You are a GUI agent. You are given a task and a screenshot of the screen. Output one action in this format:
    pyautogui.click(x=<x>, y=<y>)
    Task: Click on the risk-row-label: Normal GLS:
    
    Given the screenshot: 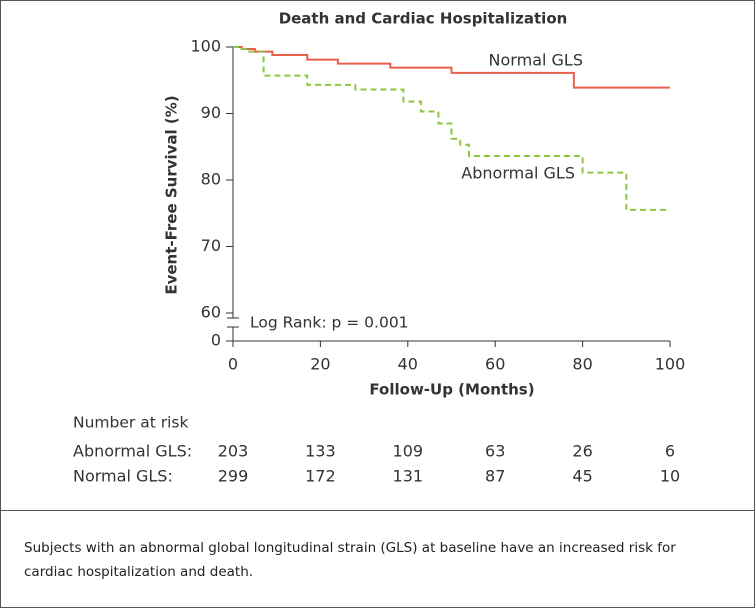 What is the action you would take?
    pyautogui.click(x=123, y=476)
    